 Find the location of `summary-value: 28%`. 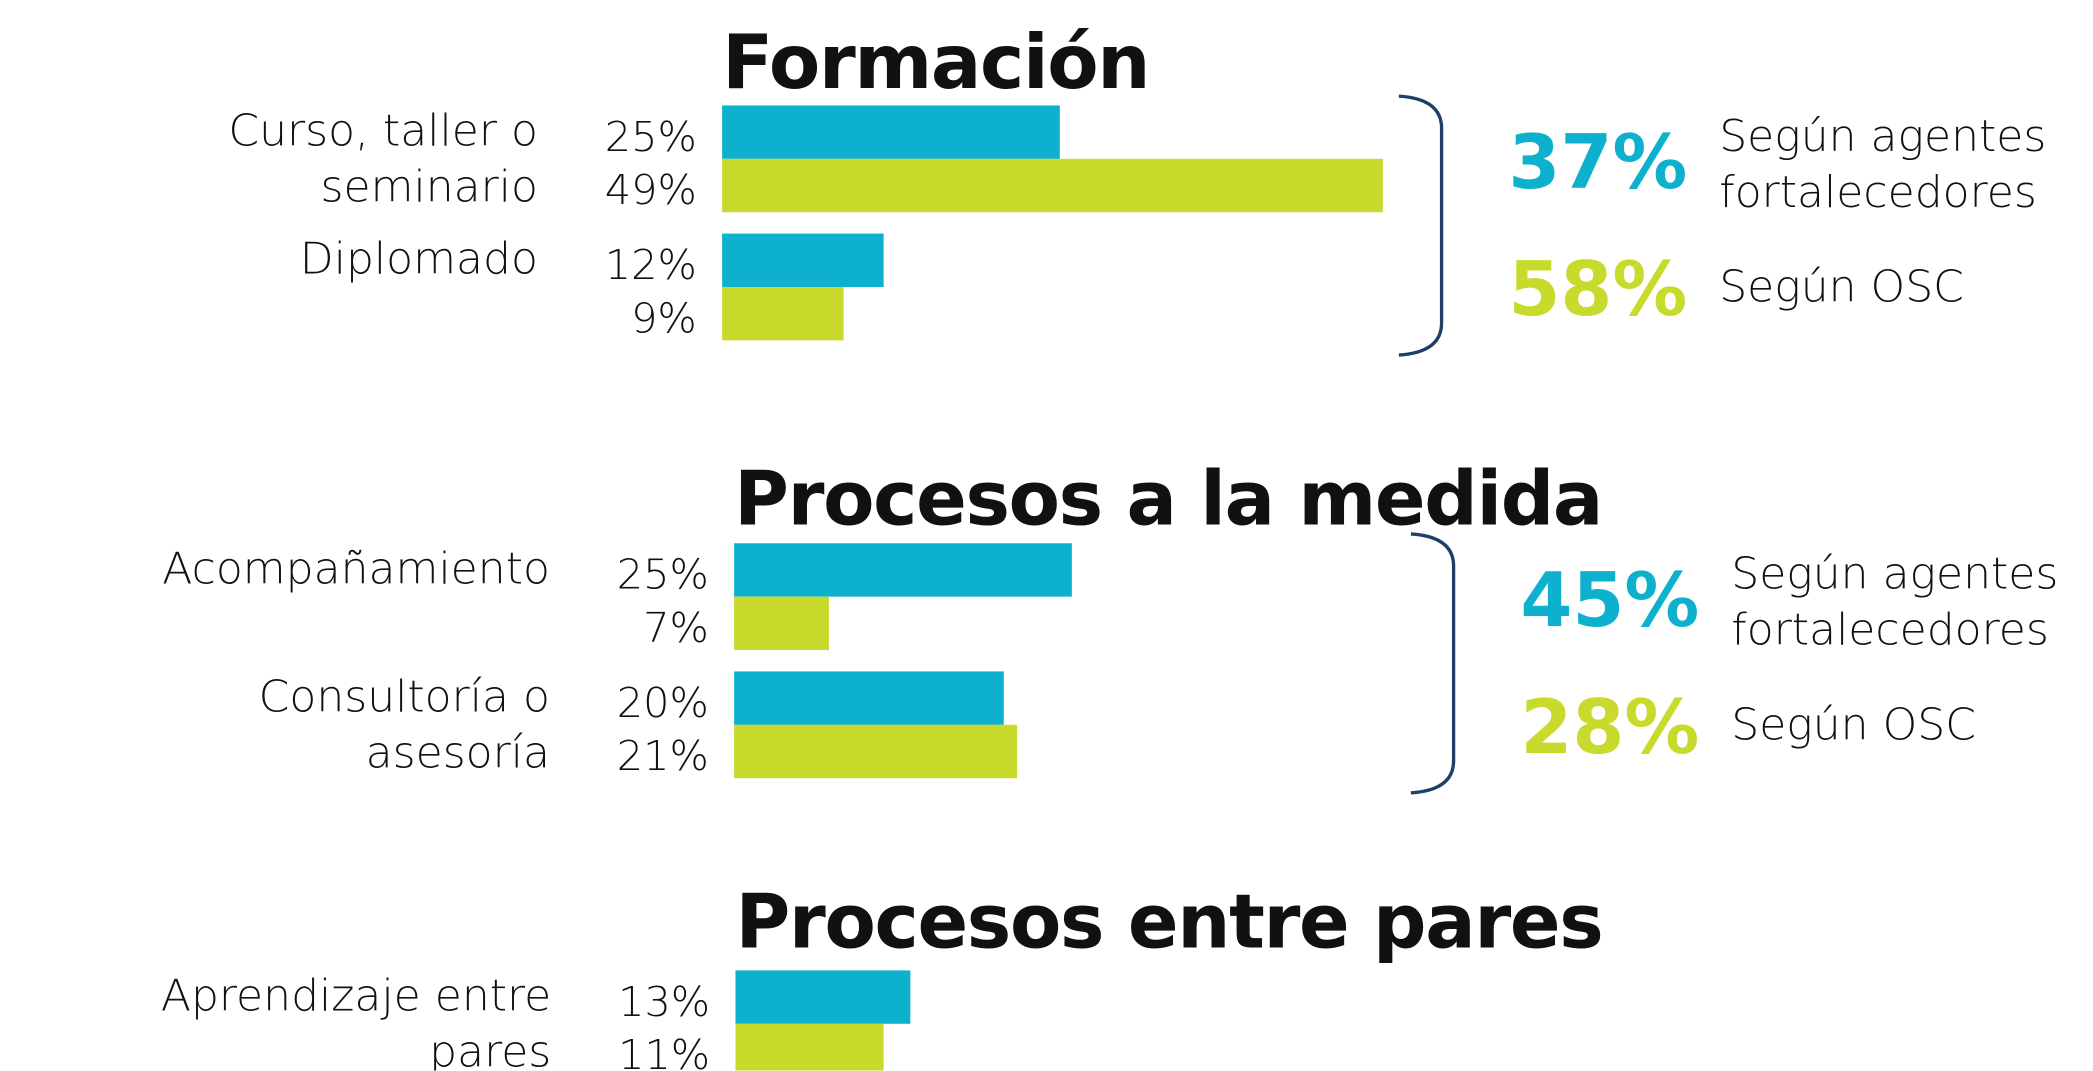

summary-value: 28% is located at coordinates (1610, 728).